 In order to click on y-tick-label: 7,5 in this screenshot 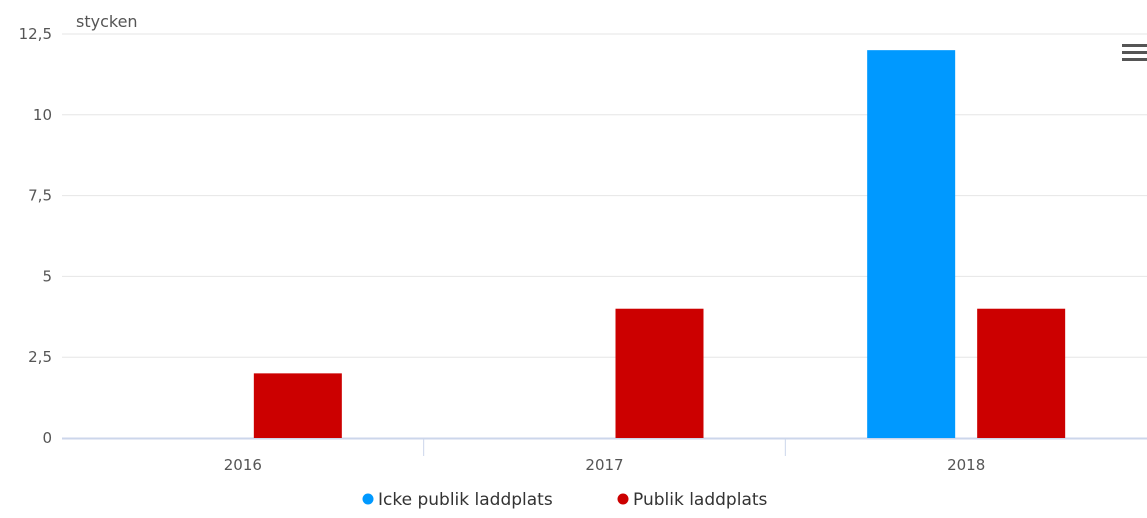, I will do `click(40, 196)`.